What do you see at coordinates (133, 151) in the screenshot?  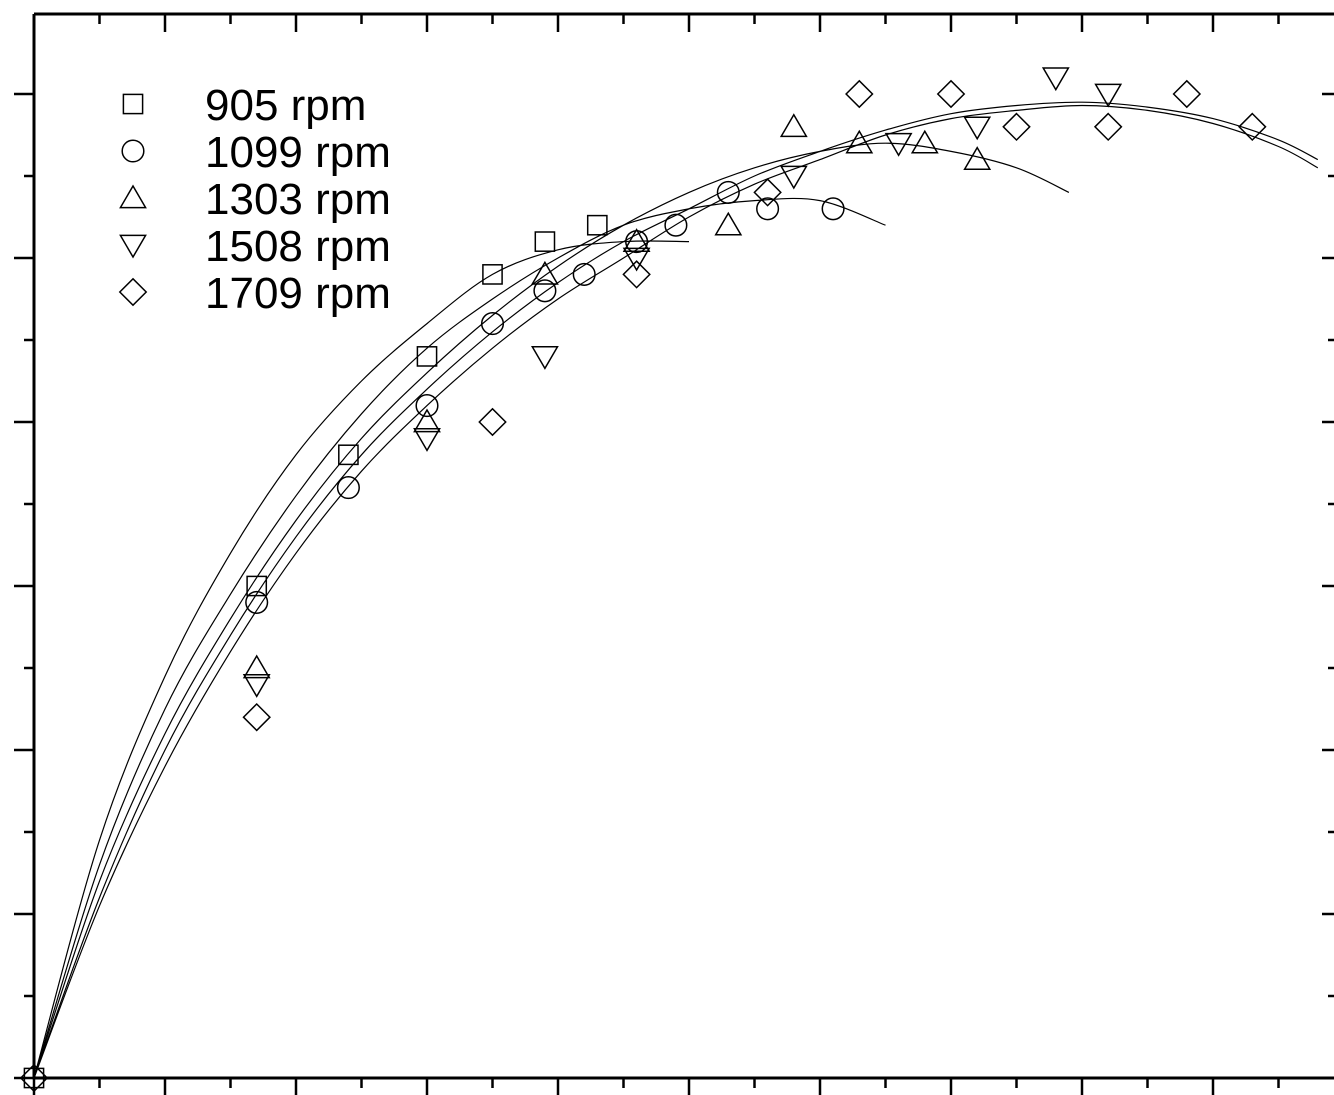 I see `legend-marker-1099-rpm` at bounding box center [133, 151].